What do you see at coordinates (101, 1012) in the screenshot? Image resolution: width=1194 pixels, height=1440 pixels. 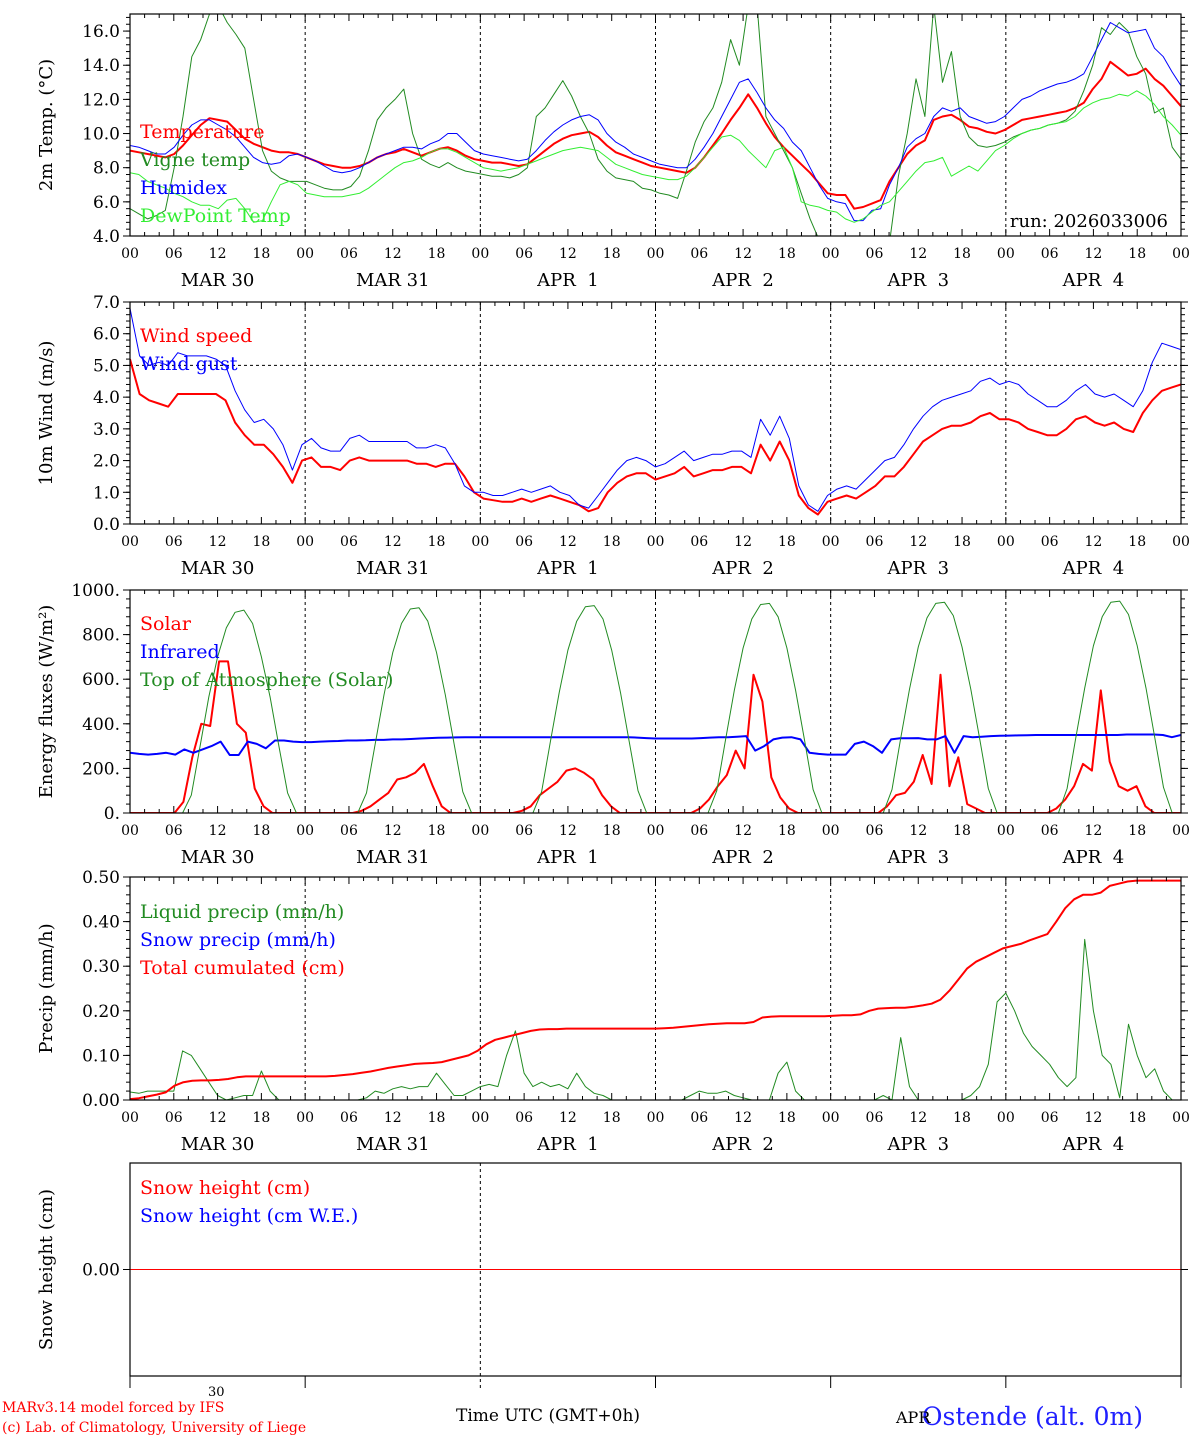 I see `y-tick-label: 0.20` at bounding box center [101, 1012].